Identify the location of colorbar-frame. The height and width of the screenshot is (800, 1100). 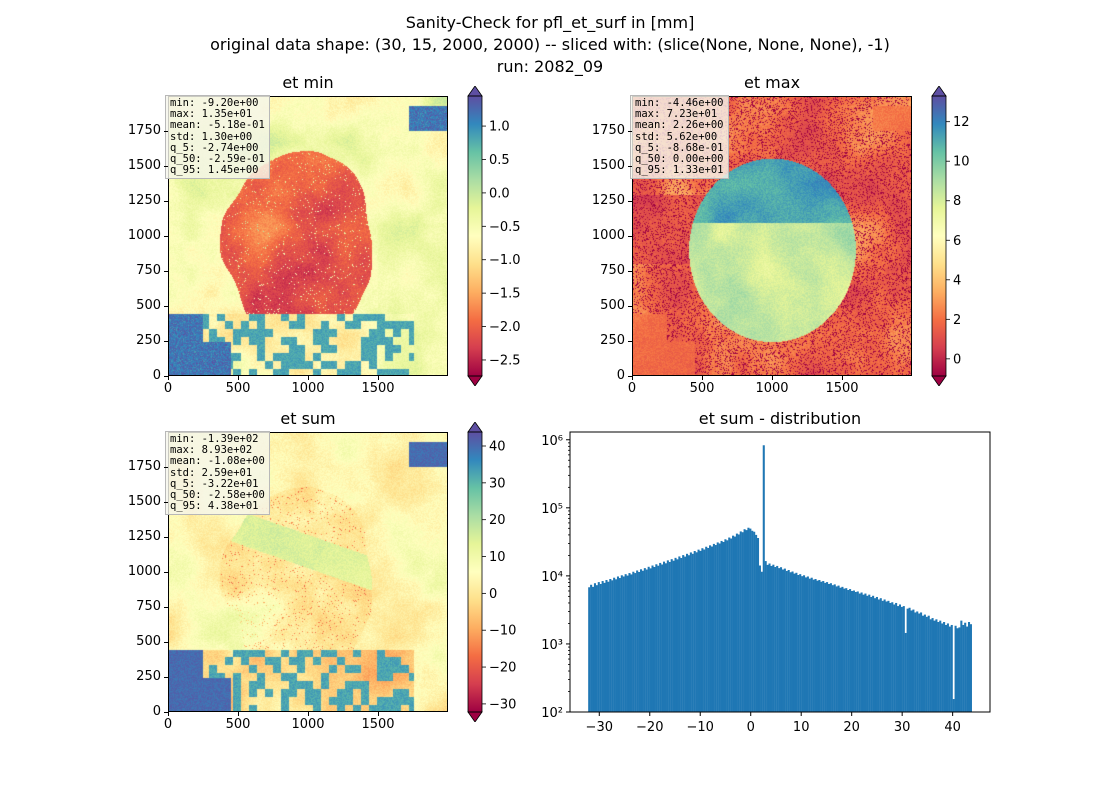
(475, 236).